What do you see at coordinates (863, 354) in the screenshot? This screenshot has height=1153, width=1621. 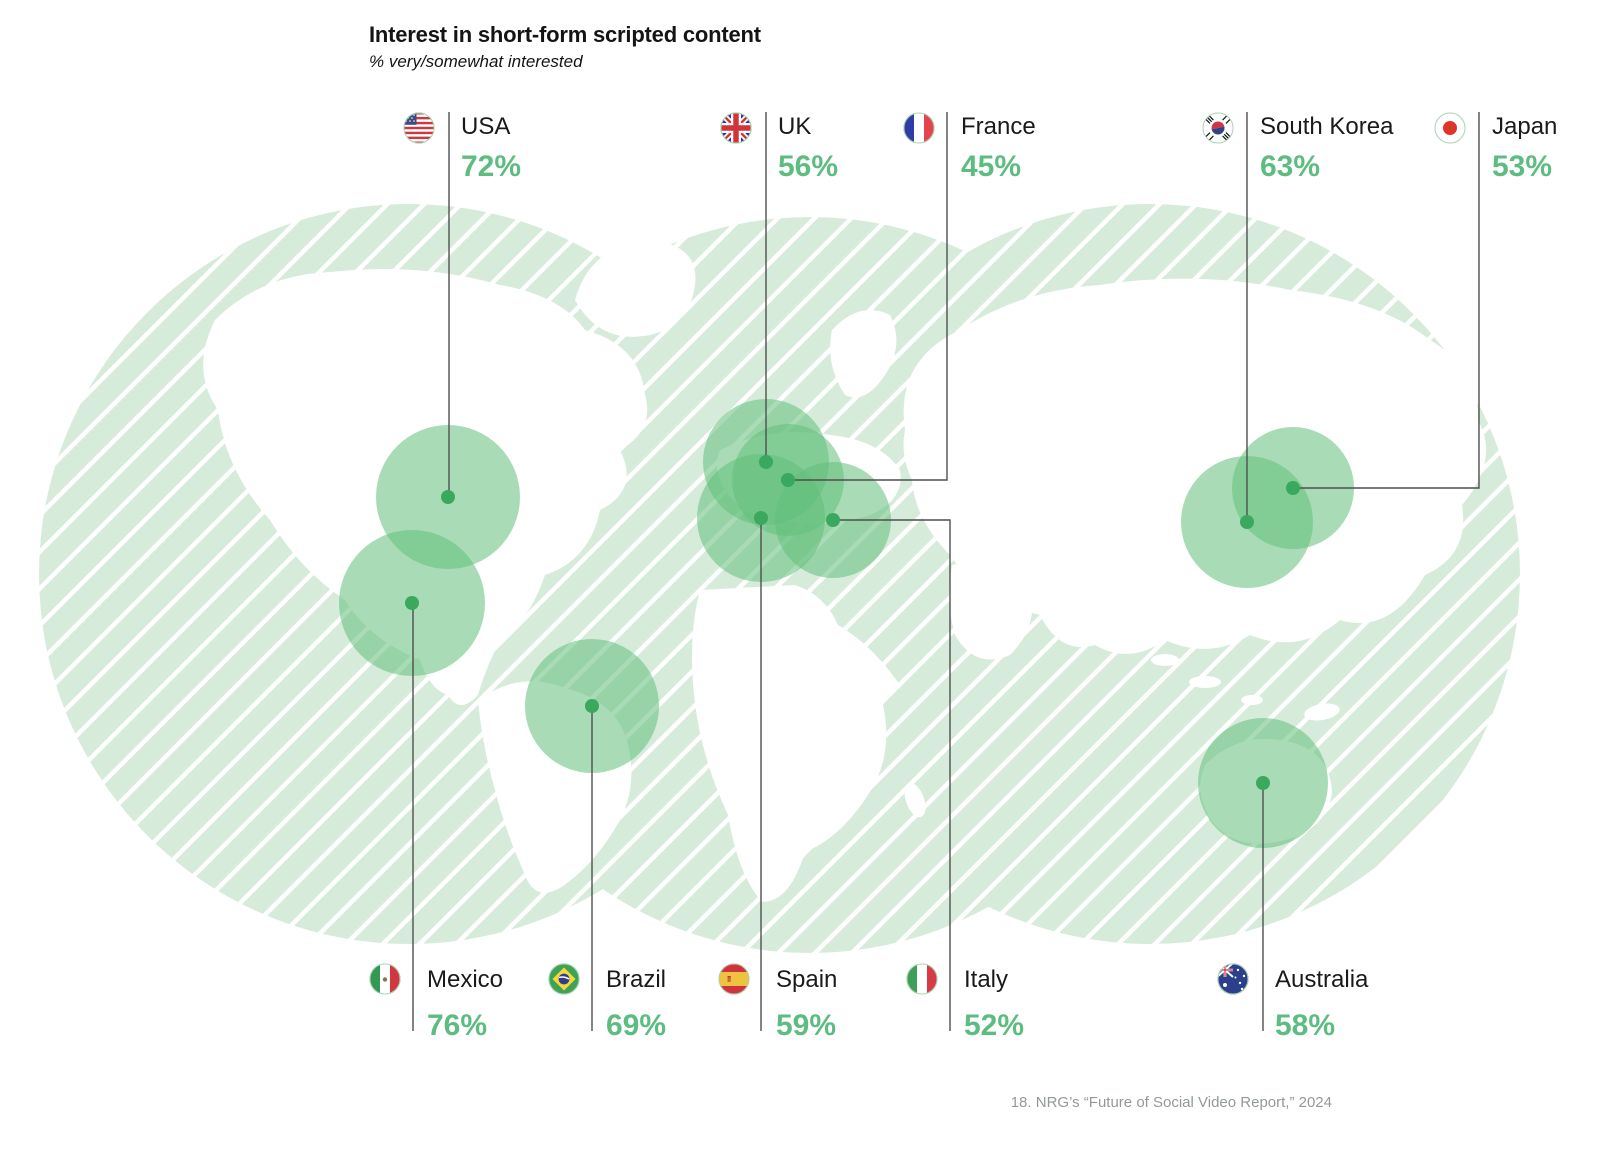 I see `continent-scandinavia` at bounding box center [863, 354].